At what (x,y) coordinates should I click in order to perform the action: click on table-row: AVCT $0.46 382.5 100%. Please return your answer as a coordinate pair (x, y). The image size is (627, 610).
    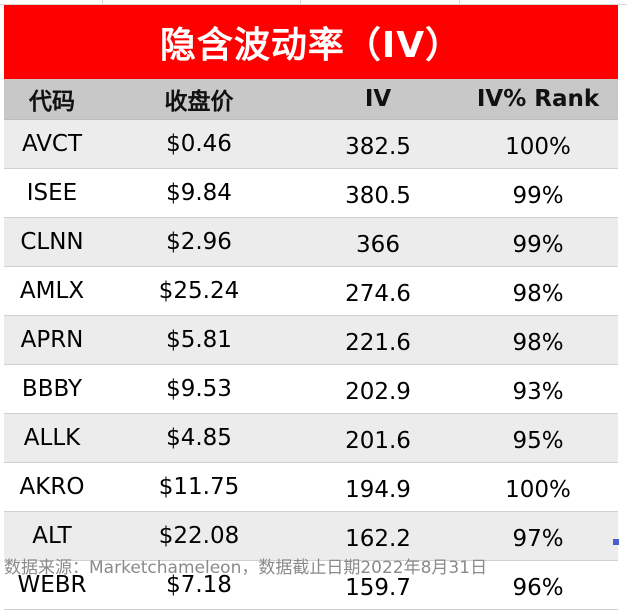
    Looking at the image, I should click on (311, 144).